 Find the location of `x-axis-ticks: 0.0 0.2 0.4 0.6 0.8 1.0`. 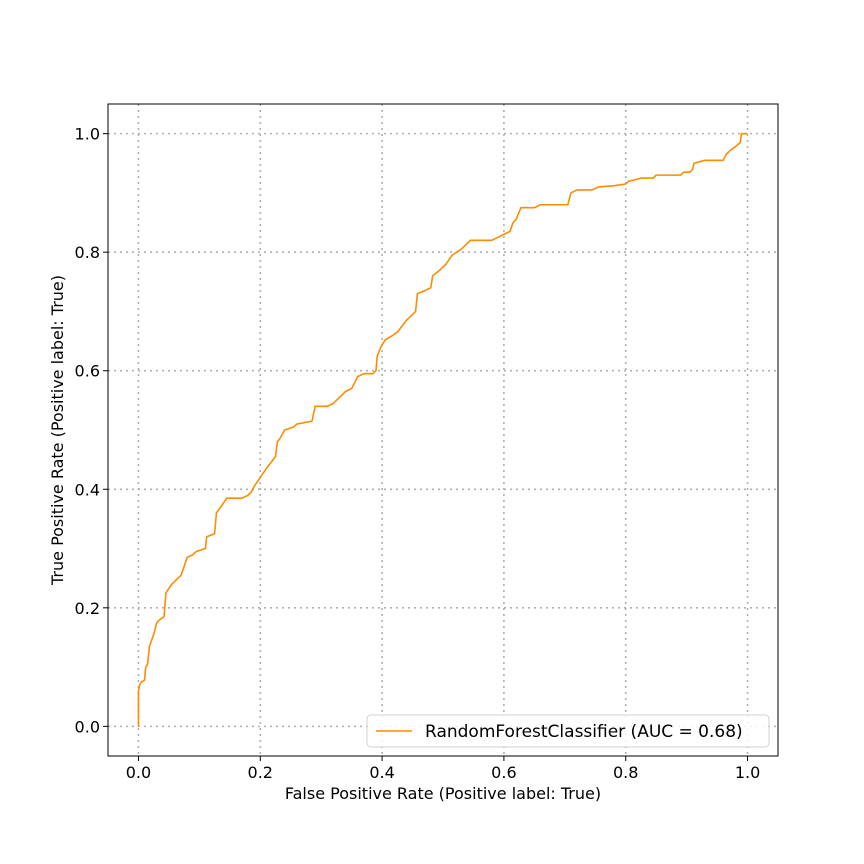

x-axis-ticks: 0.0 0.2 0.4 0.6 0.8 1.0 is located at coordinates (443, 769).